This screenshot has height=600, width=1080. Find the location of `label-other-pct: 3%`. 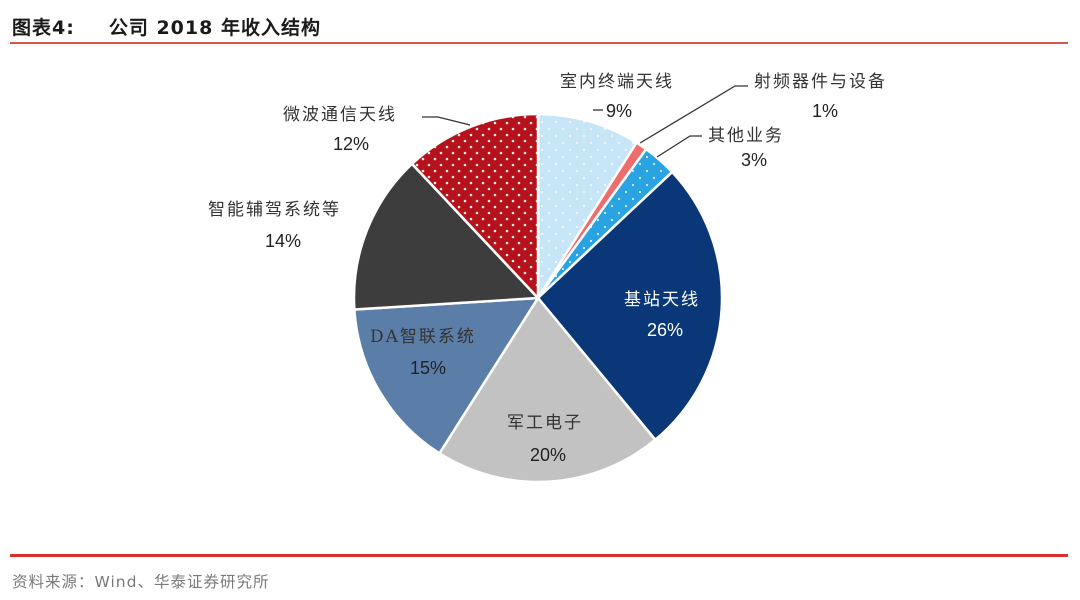

label-other-pct: 3% is located at coordinates (754, 160).